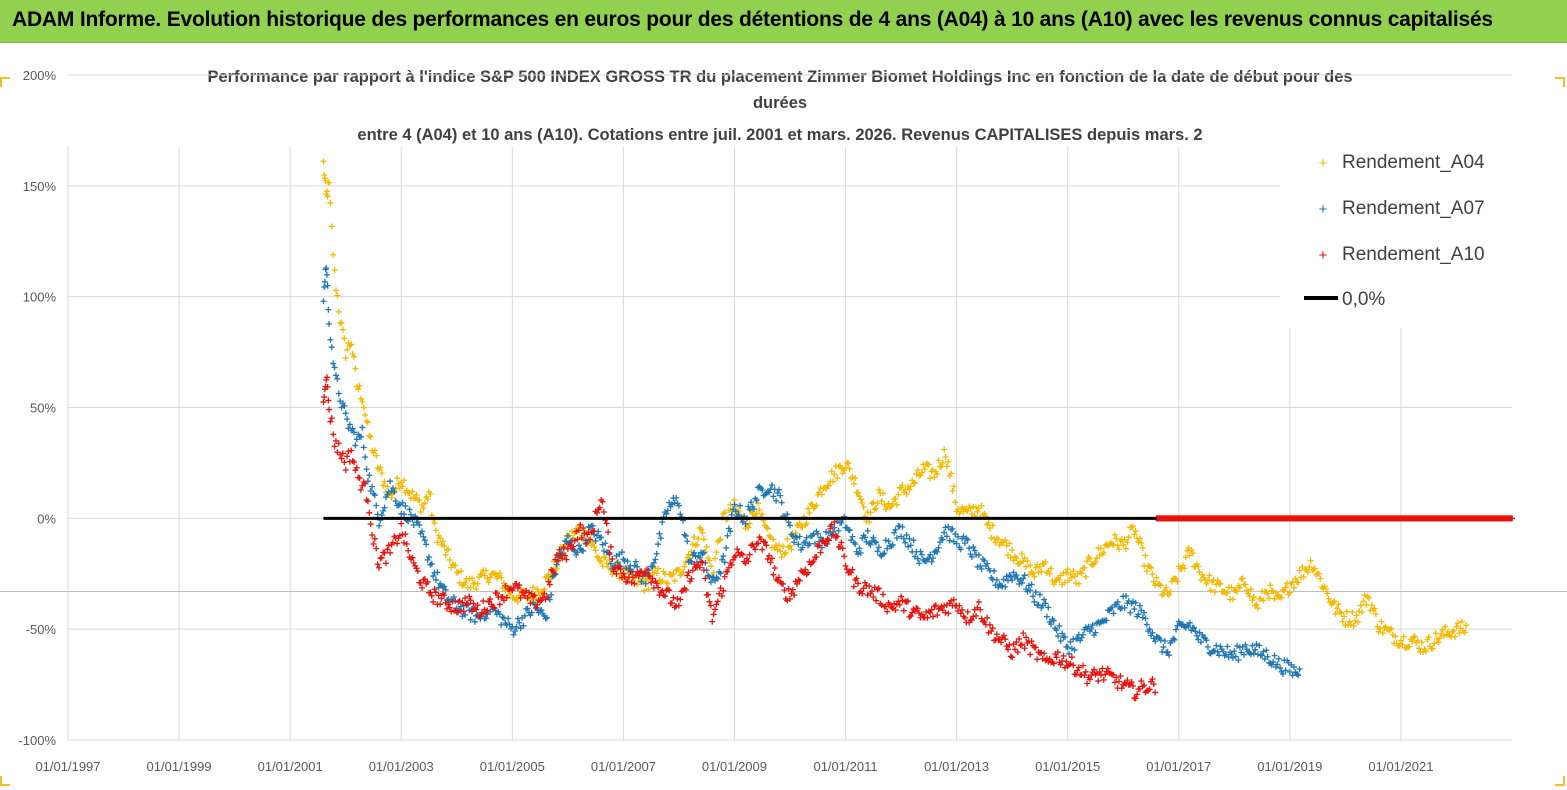  What do you see at coordinates (512, 766) in the screenshot?
I see `x-tick-label: 01/01/2005` at bounding box center [512, 766].